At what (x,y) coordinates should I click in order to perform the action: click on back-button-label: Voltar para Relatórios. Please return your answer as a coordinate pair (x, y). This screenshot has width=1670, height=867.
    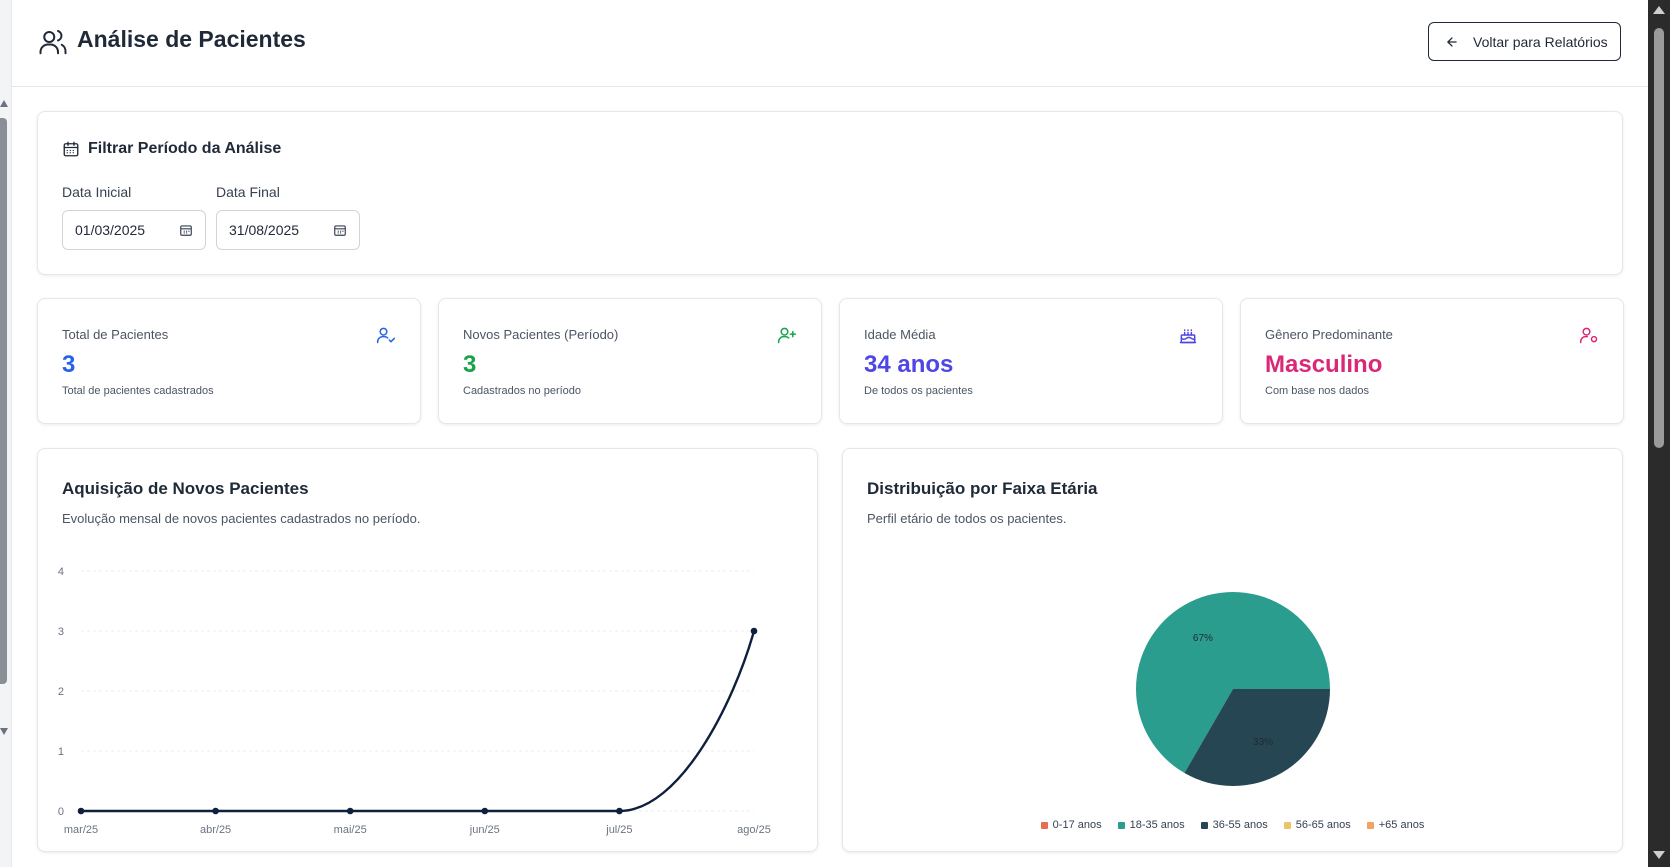
    Looking at the image, I should click on (1540, 41).